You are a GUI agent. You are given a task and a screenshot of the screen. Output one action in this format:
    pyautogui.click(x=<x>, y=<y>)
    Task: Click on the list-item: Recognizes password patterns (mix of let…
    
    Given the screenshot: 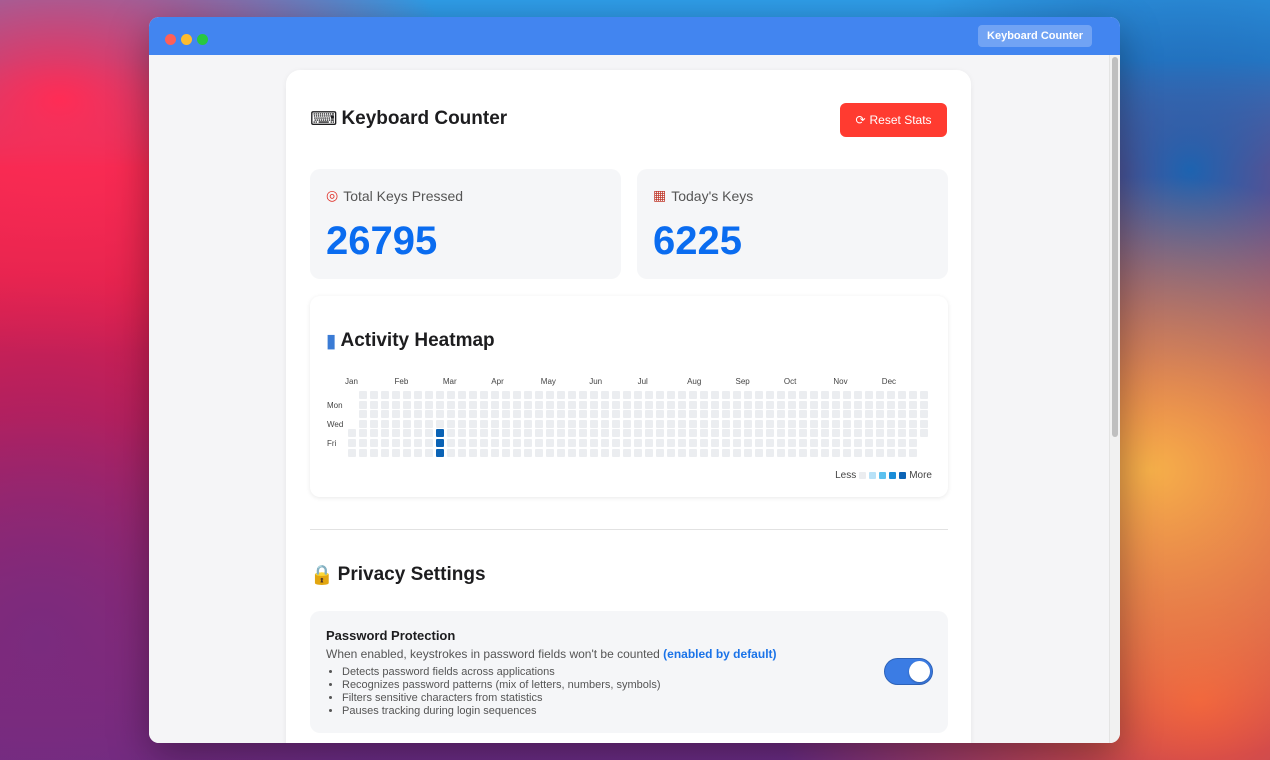 What is the action you would take?
    pyautogui.click(x=501, y=685)
    